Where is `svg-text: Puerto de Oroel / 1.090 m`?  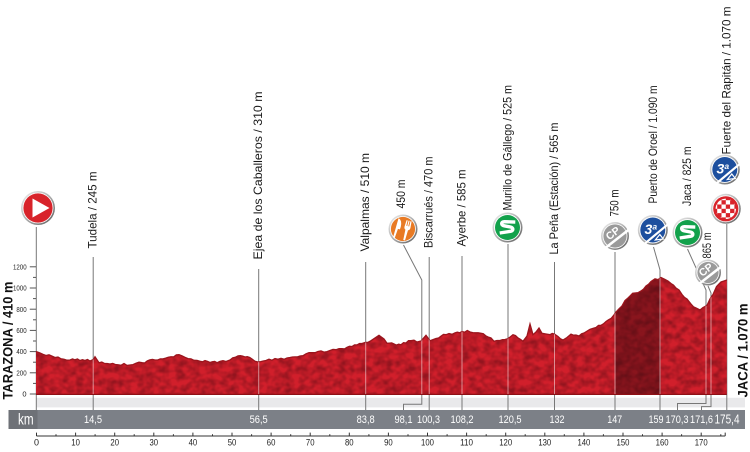
svg-text: Puerto de Oroel / 1.090 m is located at coordinates (653, 144).